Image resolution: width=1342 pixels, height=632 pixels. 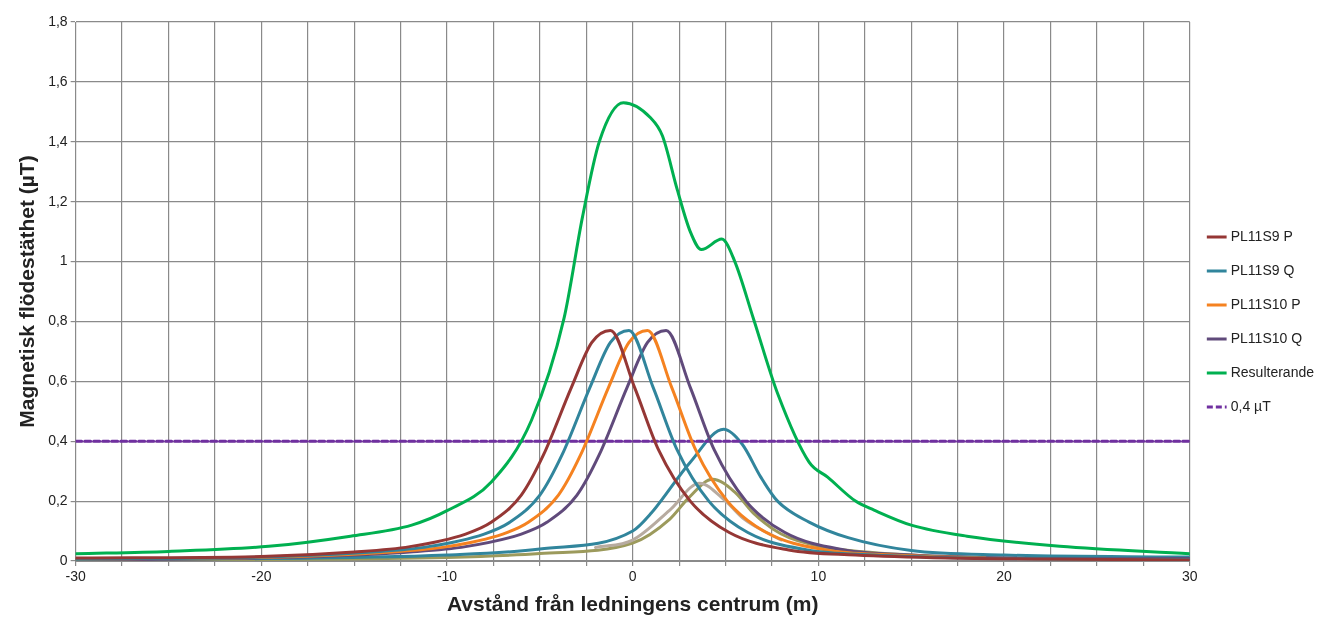 I want to click on x-tick-label: 30, so click(x=1189, y=576).